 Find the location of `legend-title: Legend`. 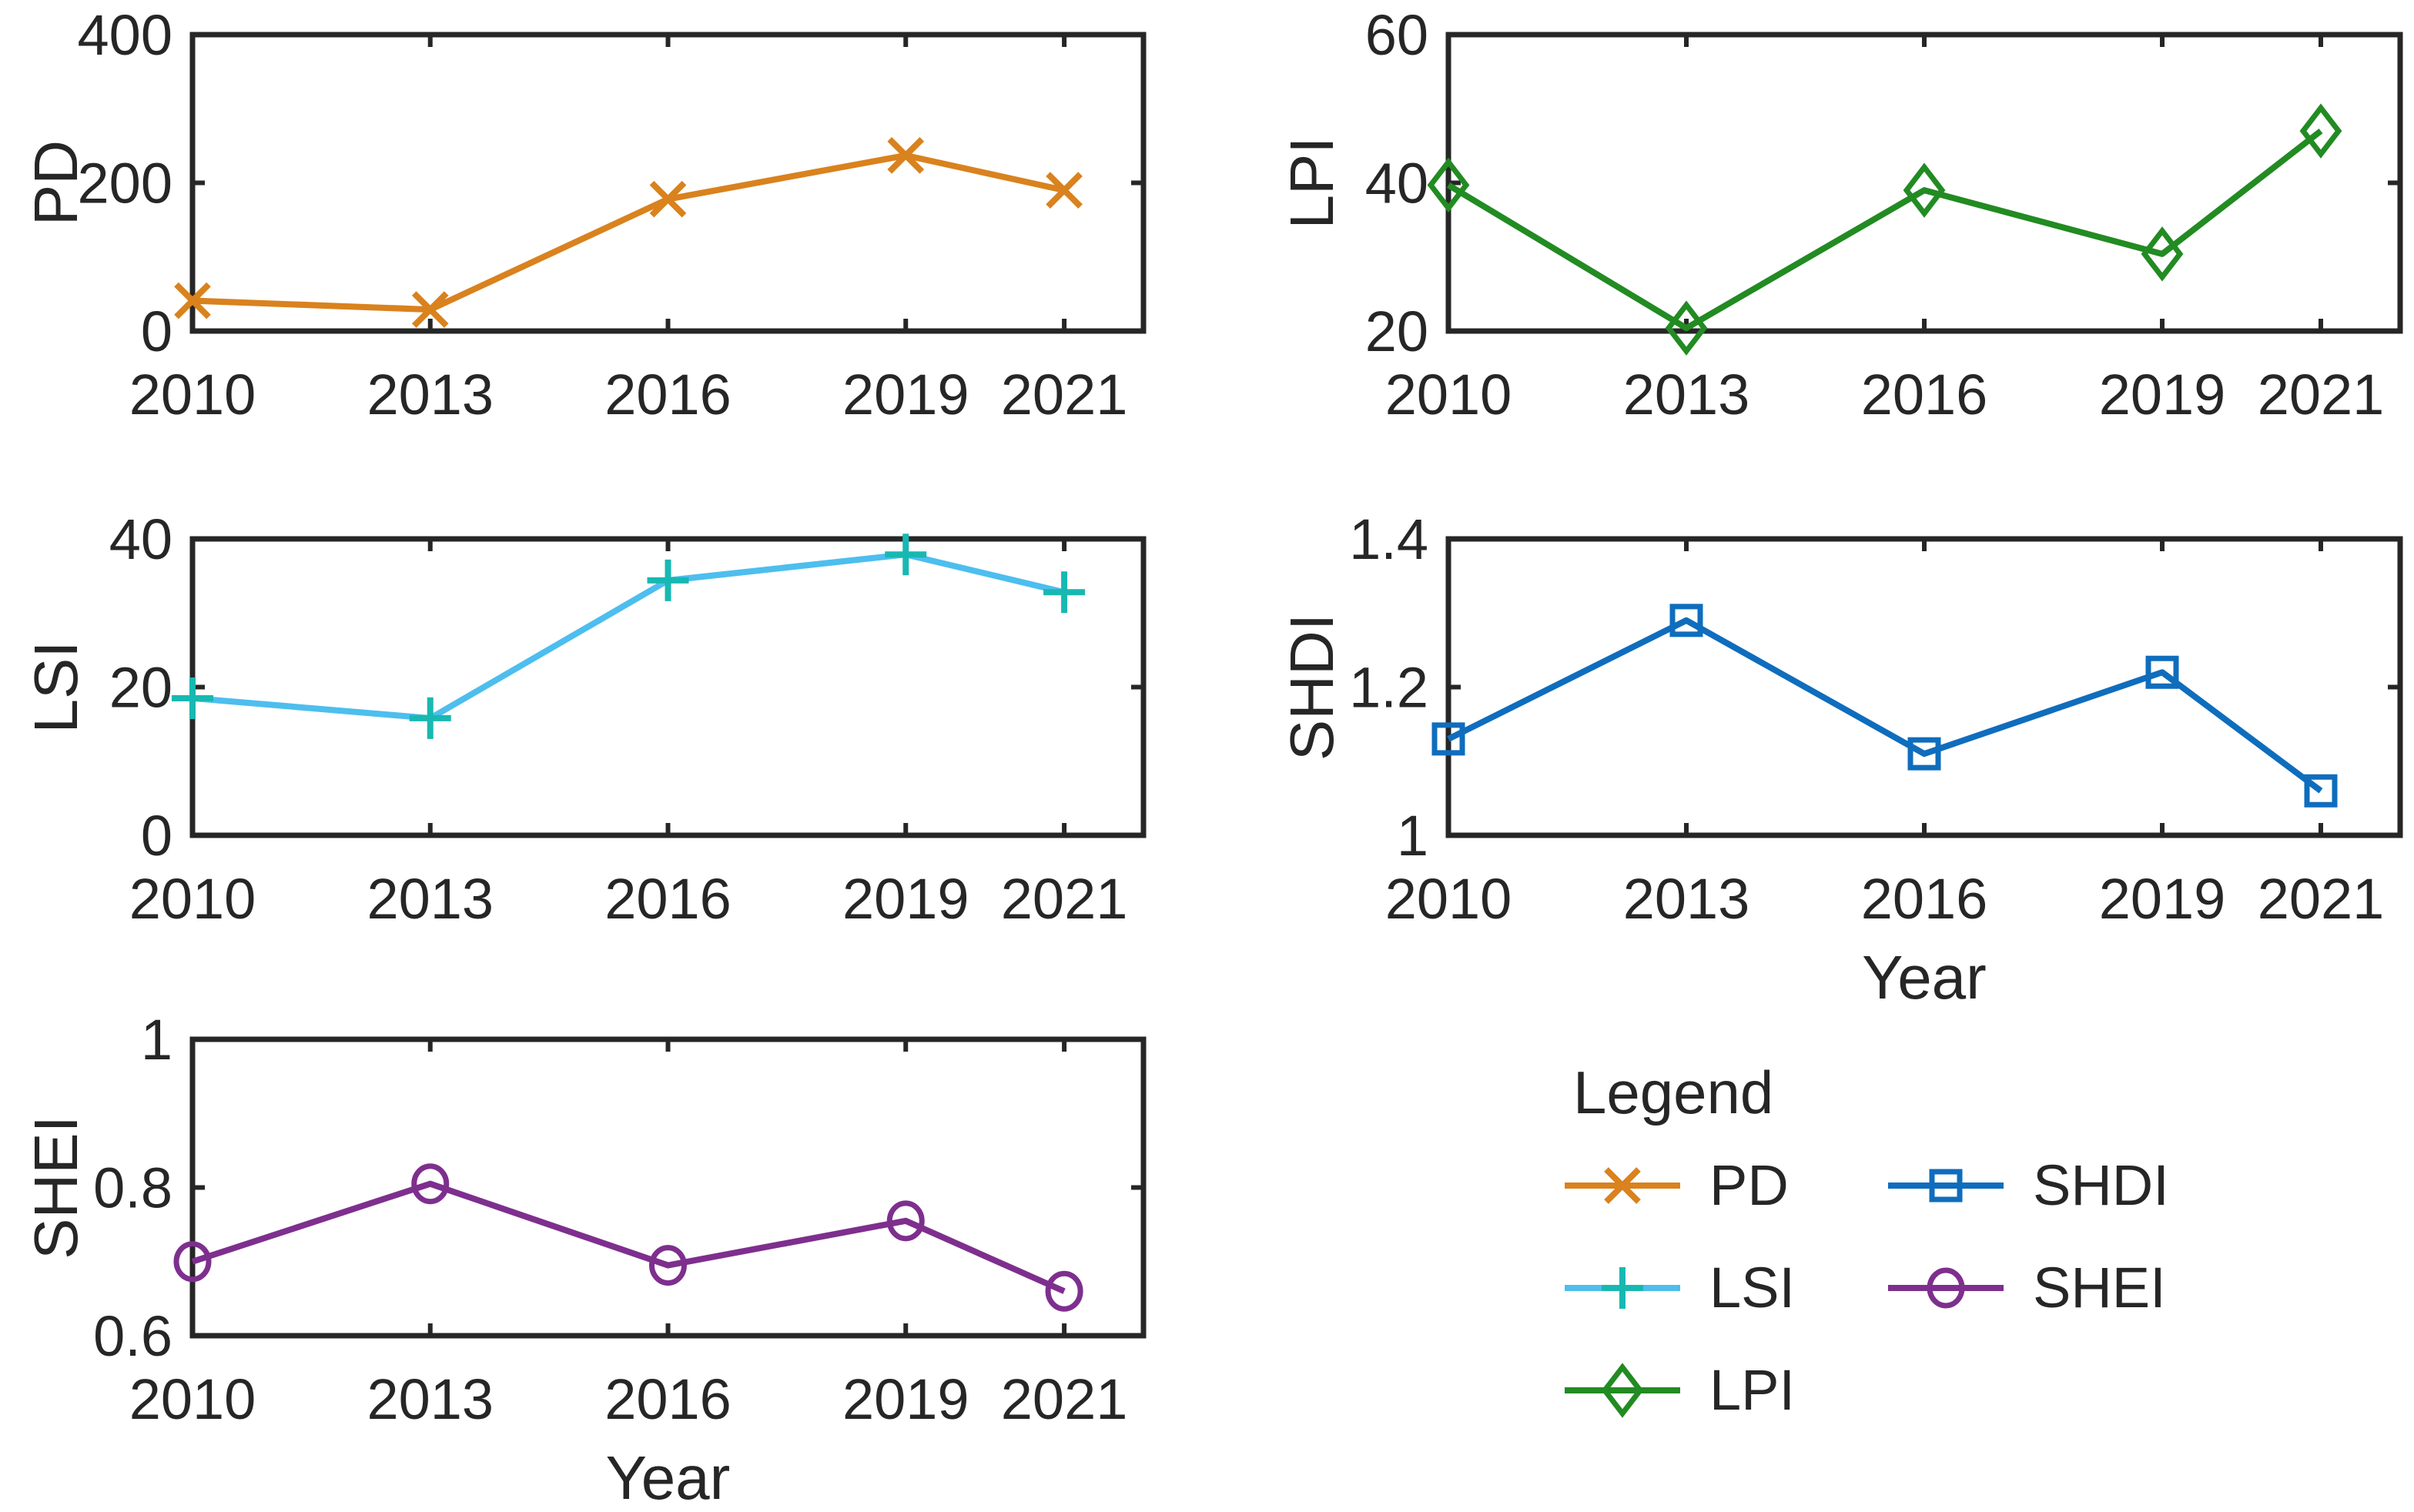

legend-title: Legend is located at coordinates (1673, 1092).